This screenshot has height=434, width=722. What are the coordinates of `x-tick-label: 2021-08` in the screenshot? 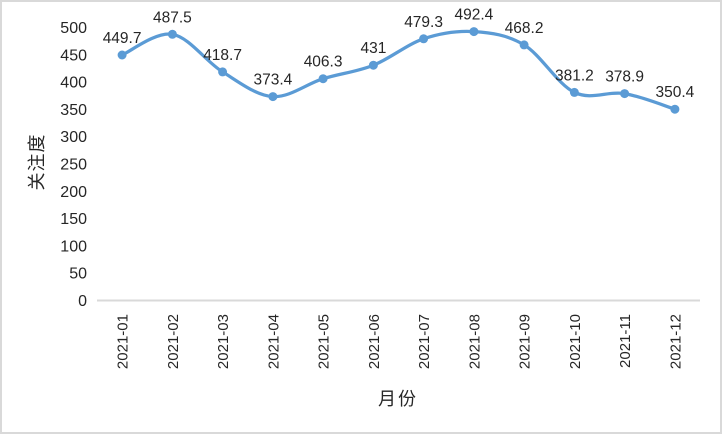 It's located at (474, 341).